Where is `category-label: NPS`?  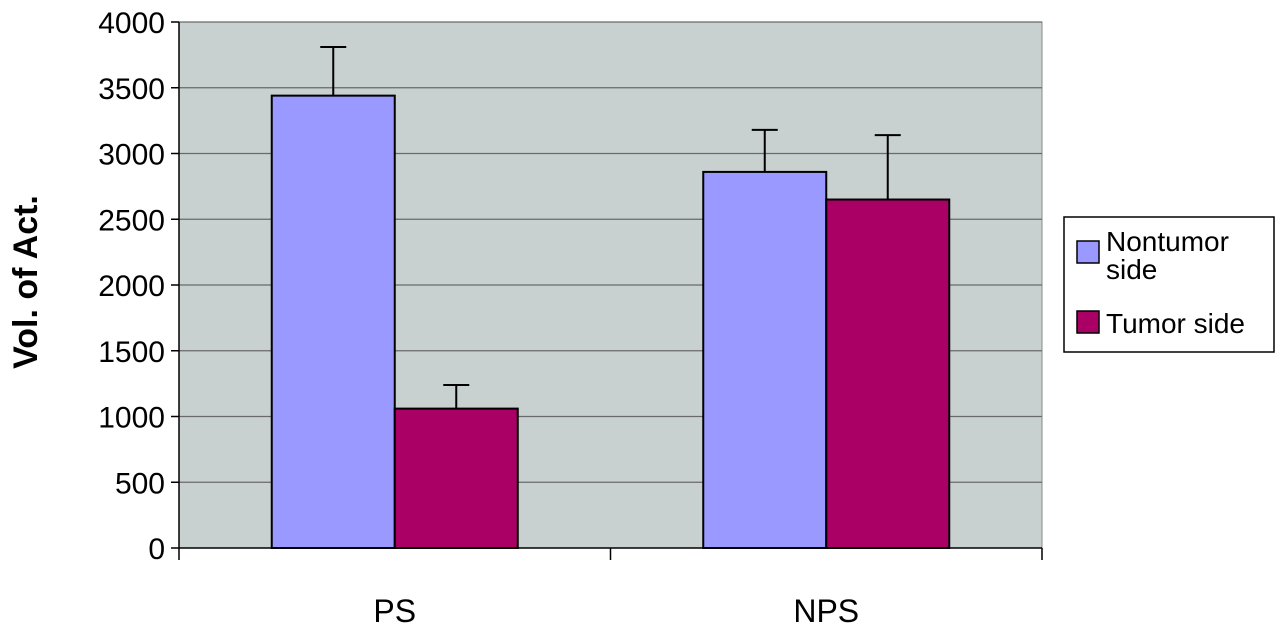 category-label: NPS is located at coordinates (826, 610).